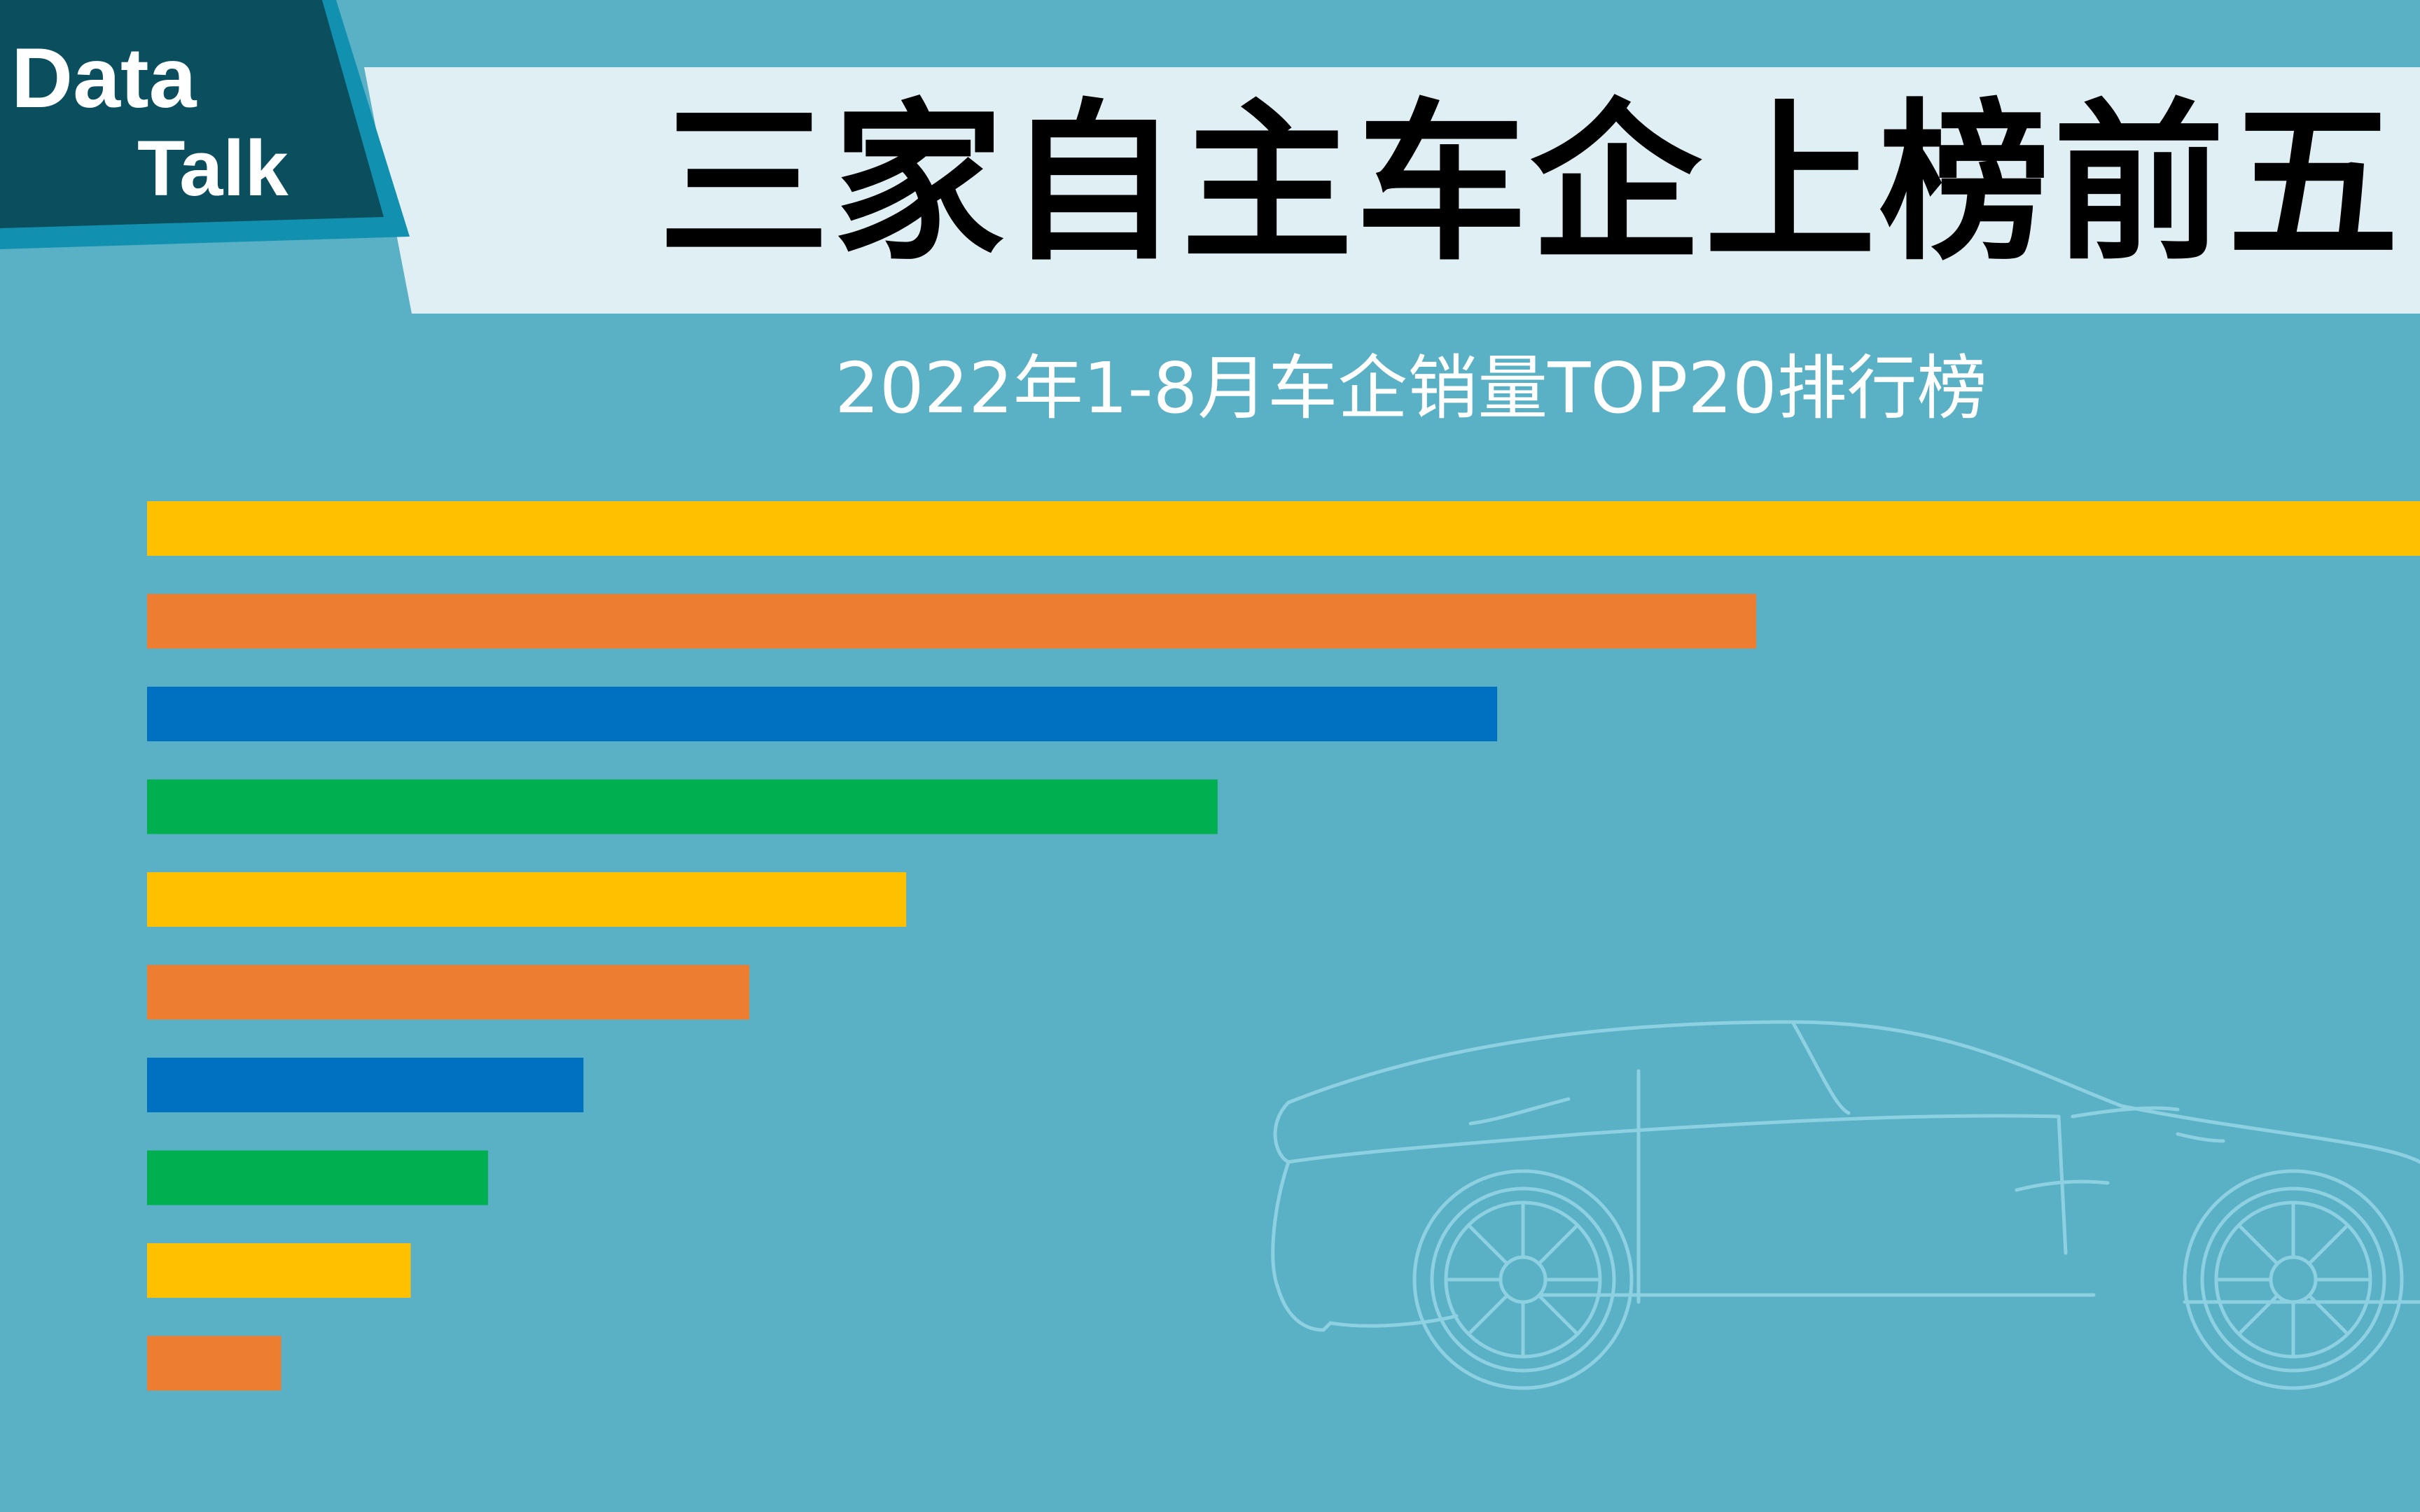 This screenshot has height=1512, width=2420. What do you see at coordinates (1530, 184) in the screenshot?
I see `page-title: 三家自主车企上榜前五` at bounding box center [1530, 184].